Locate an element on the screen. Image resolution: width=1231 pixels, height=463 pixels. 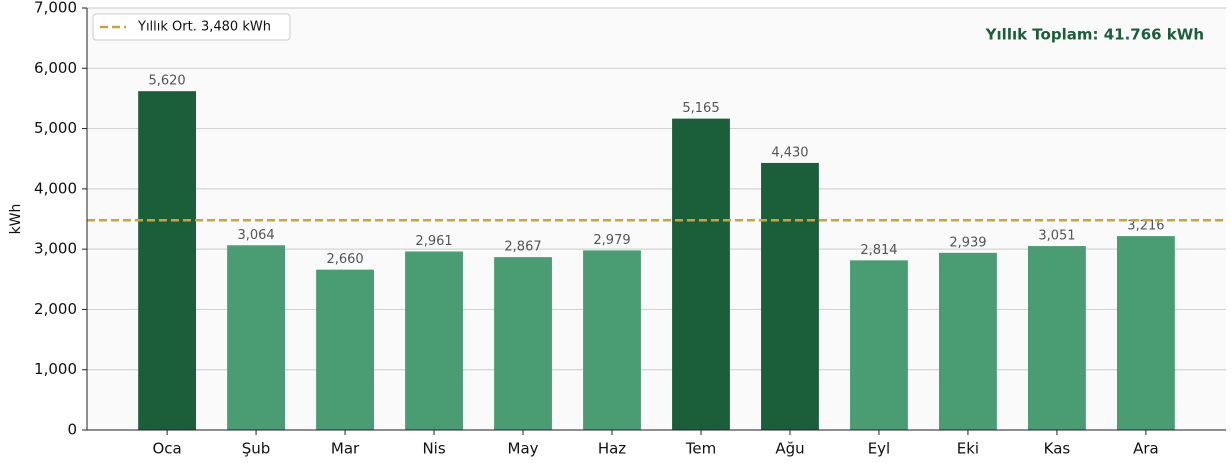
legend-box is located at coordinates (191, 27).